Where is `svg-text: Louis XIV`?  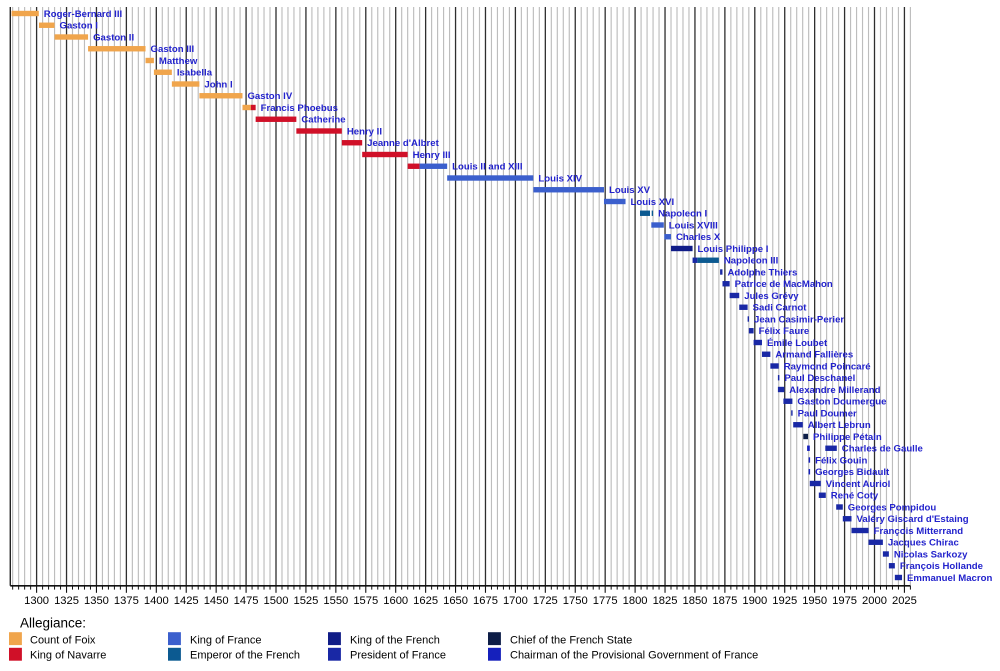
svg-text: Louis XIV is located at coordinates (560, 178).